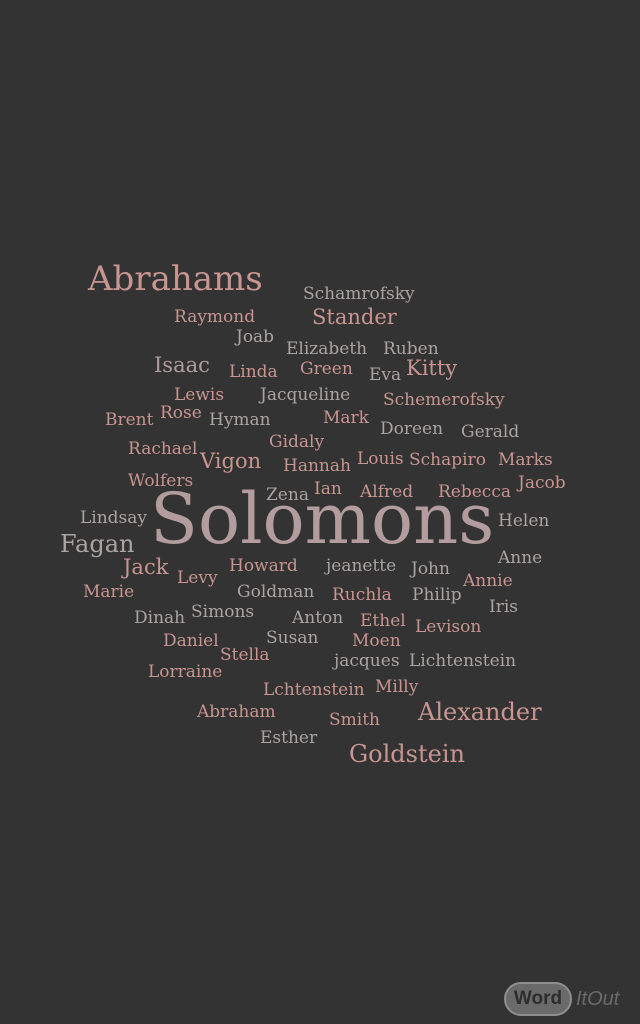 The width and height of the screenshot is (640, 1024). I want to click on word-lichtenstein: Lichtenstein, so click(463, 661).